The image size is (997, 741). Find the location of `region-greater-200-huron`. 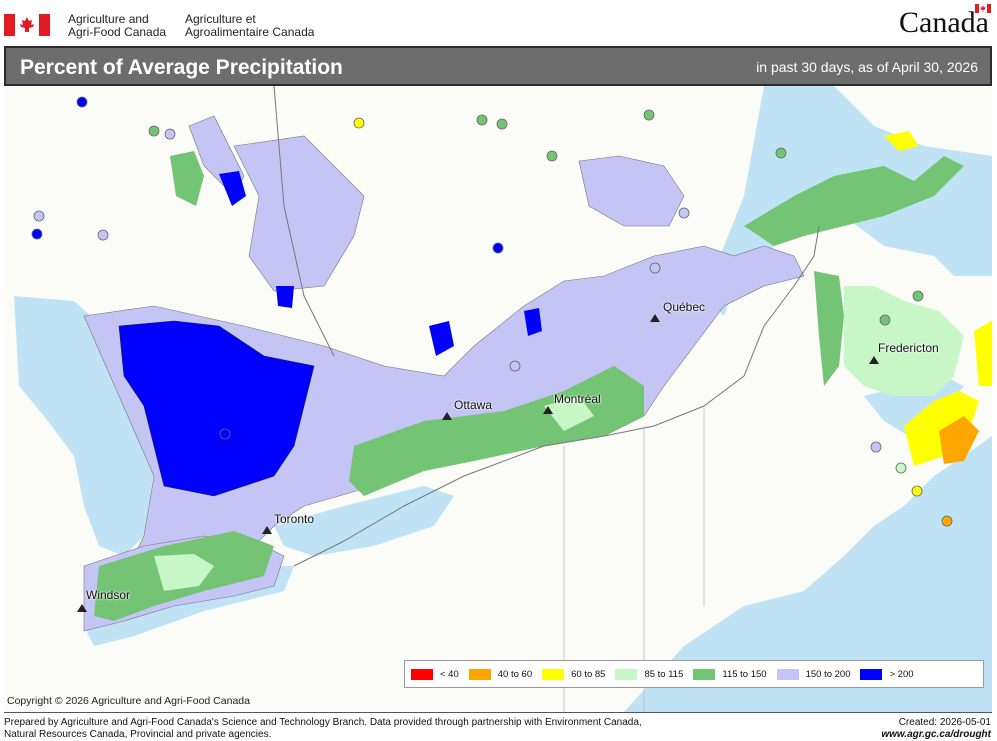

region-greater-200-huron is located at coordinates (216, 408).